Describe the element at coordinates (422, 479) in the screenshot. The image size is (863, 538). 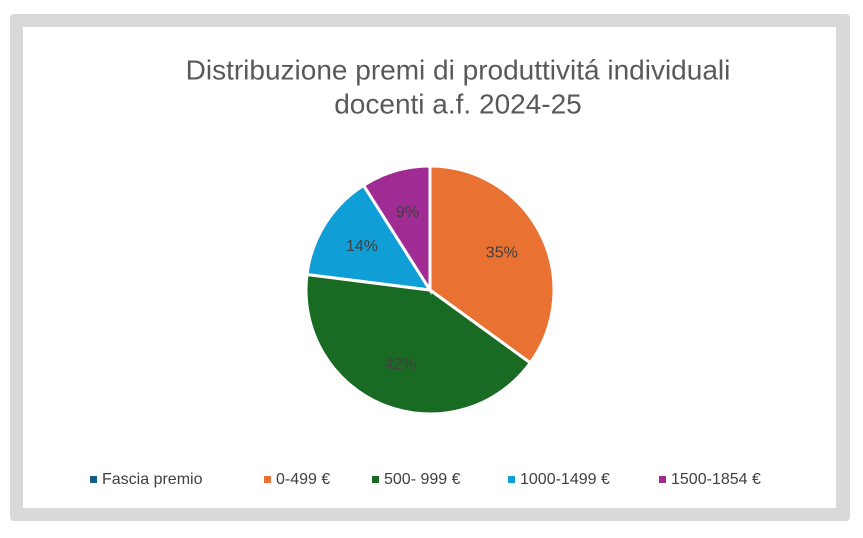
I see `legend-label: 500- 999 €` at that location.